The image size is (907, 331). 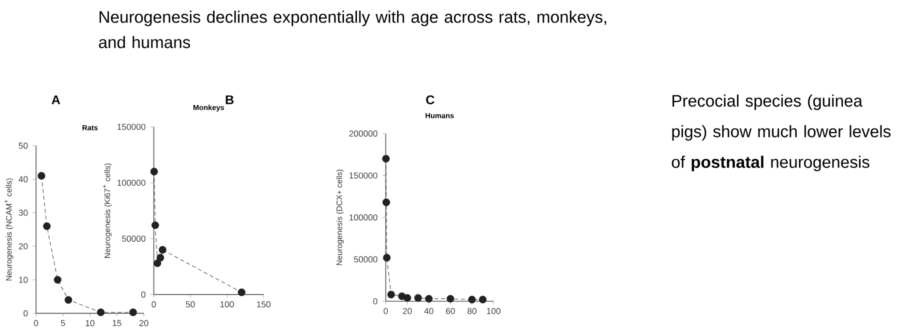 What do you see at coordinates (143, 295) in the screenshot?
I see `y-tick-label: 0` at bounding box center [143, 295].